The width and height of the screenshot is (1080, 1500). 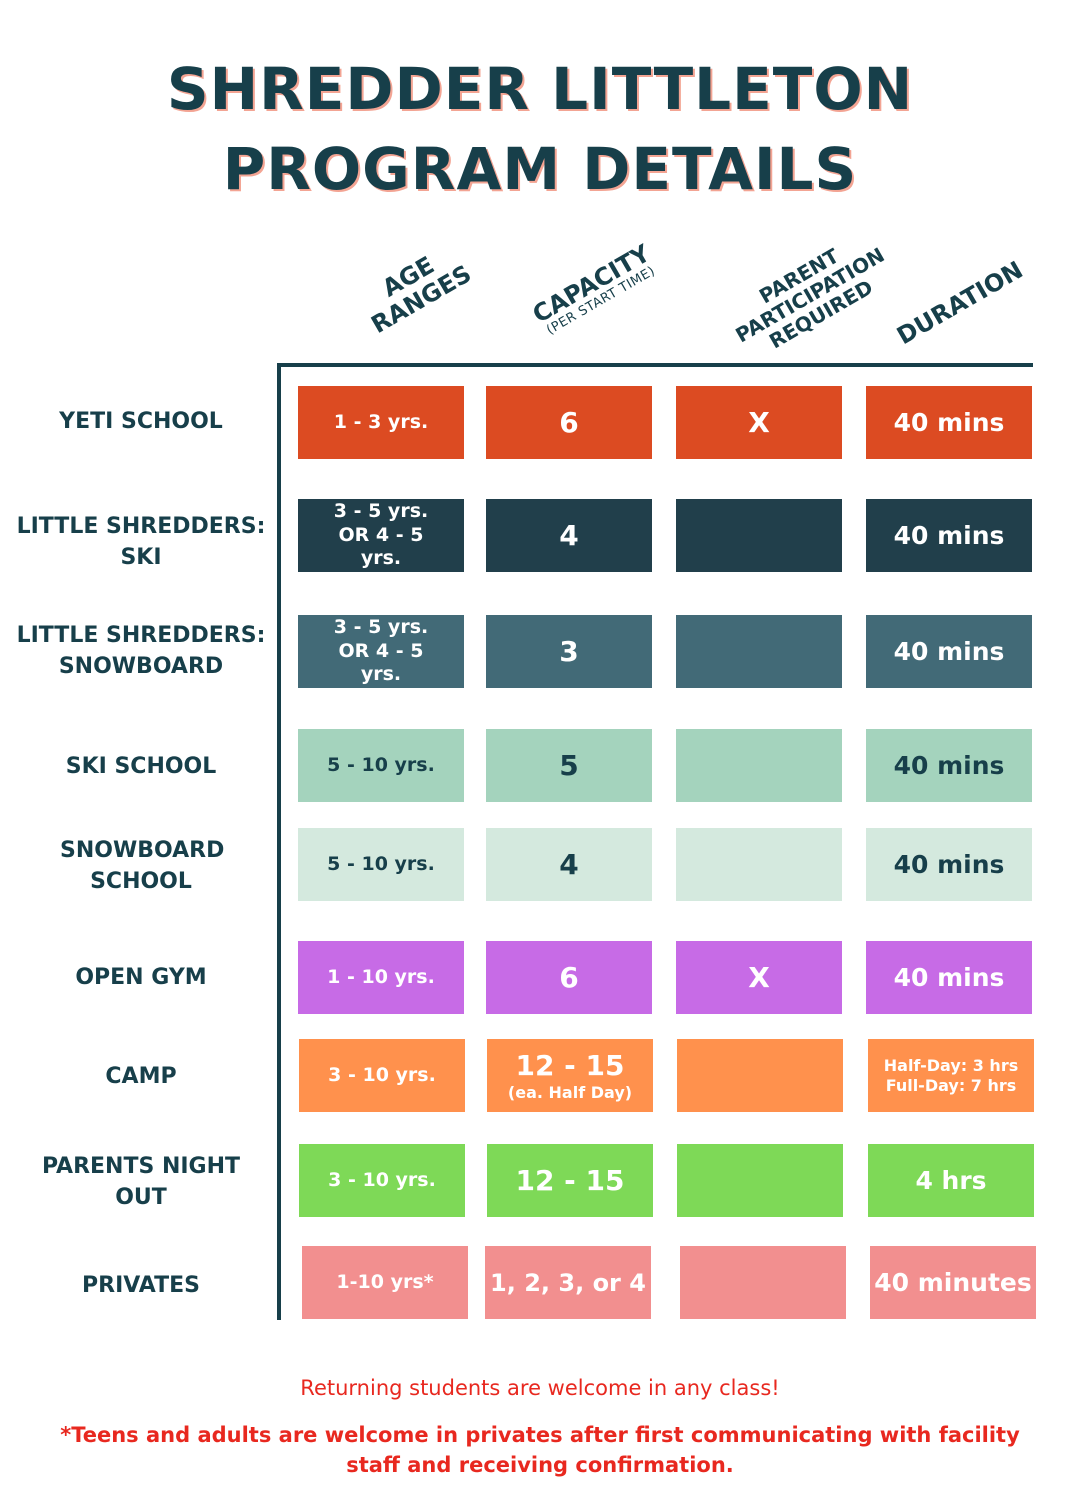 What do you see at coordinates (655, 365) in the screenshot?
I see `table-horizontal-axis` at bounding box center [655, 365].